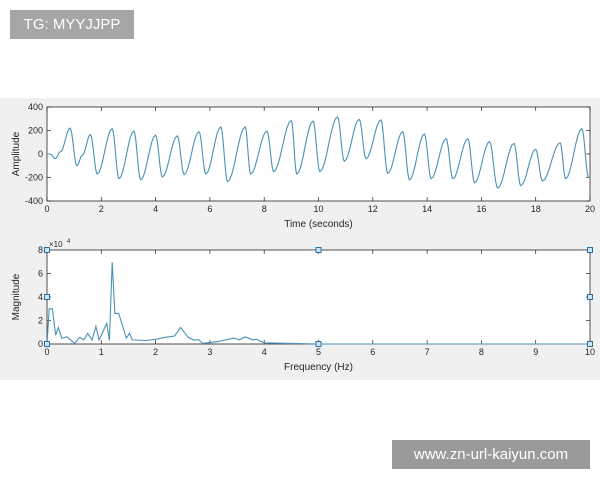 Image resolution: width=600 pixels, height=480 pixels. What do you see at coordinates (427, 352) in the screenshot?
I see `x-tick-label: 7` at bounding box center [427, 352].